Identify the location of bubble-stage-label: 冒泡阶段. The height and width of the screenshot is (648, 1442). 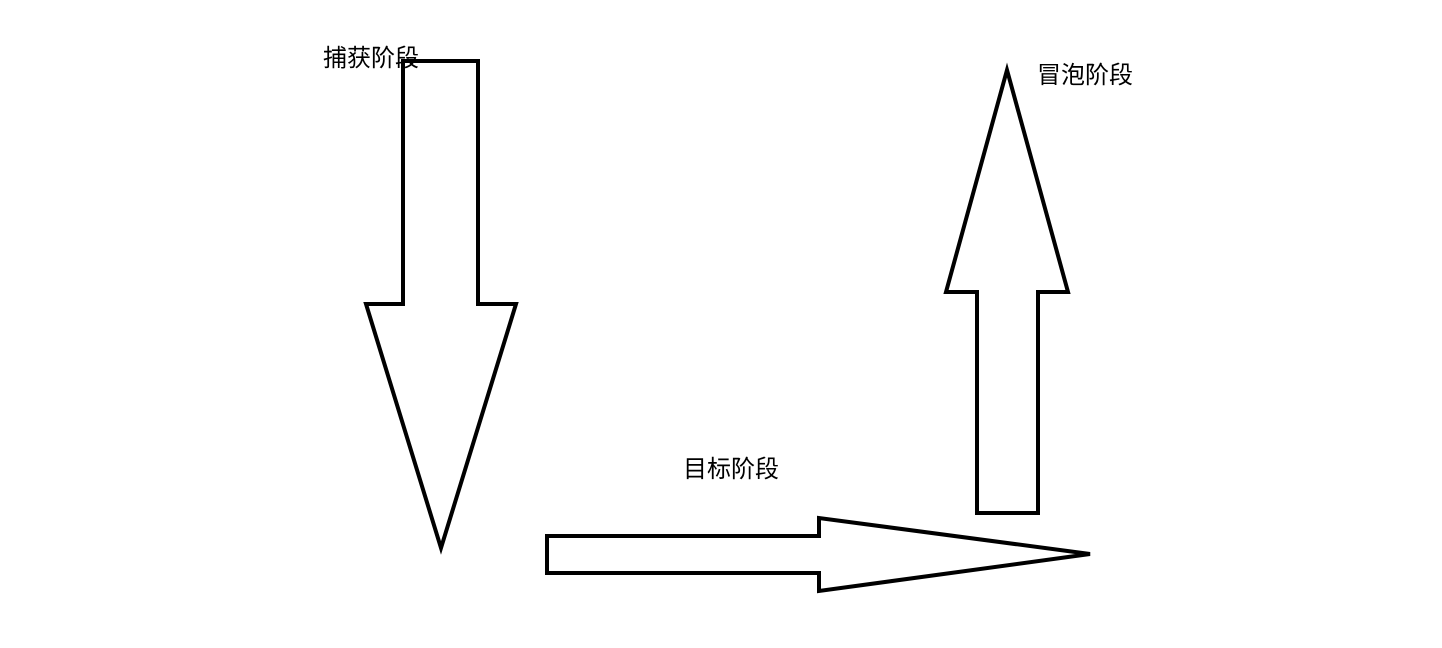
(1085, 75).